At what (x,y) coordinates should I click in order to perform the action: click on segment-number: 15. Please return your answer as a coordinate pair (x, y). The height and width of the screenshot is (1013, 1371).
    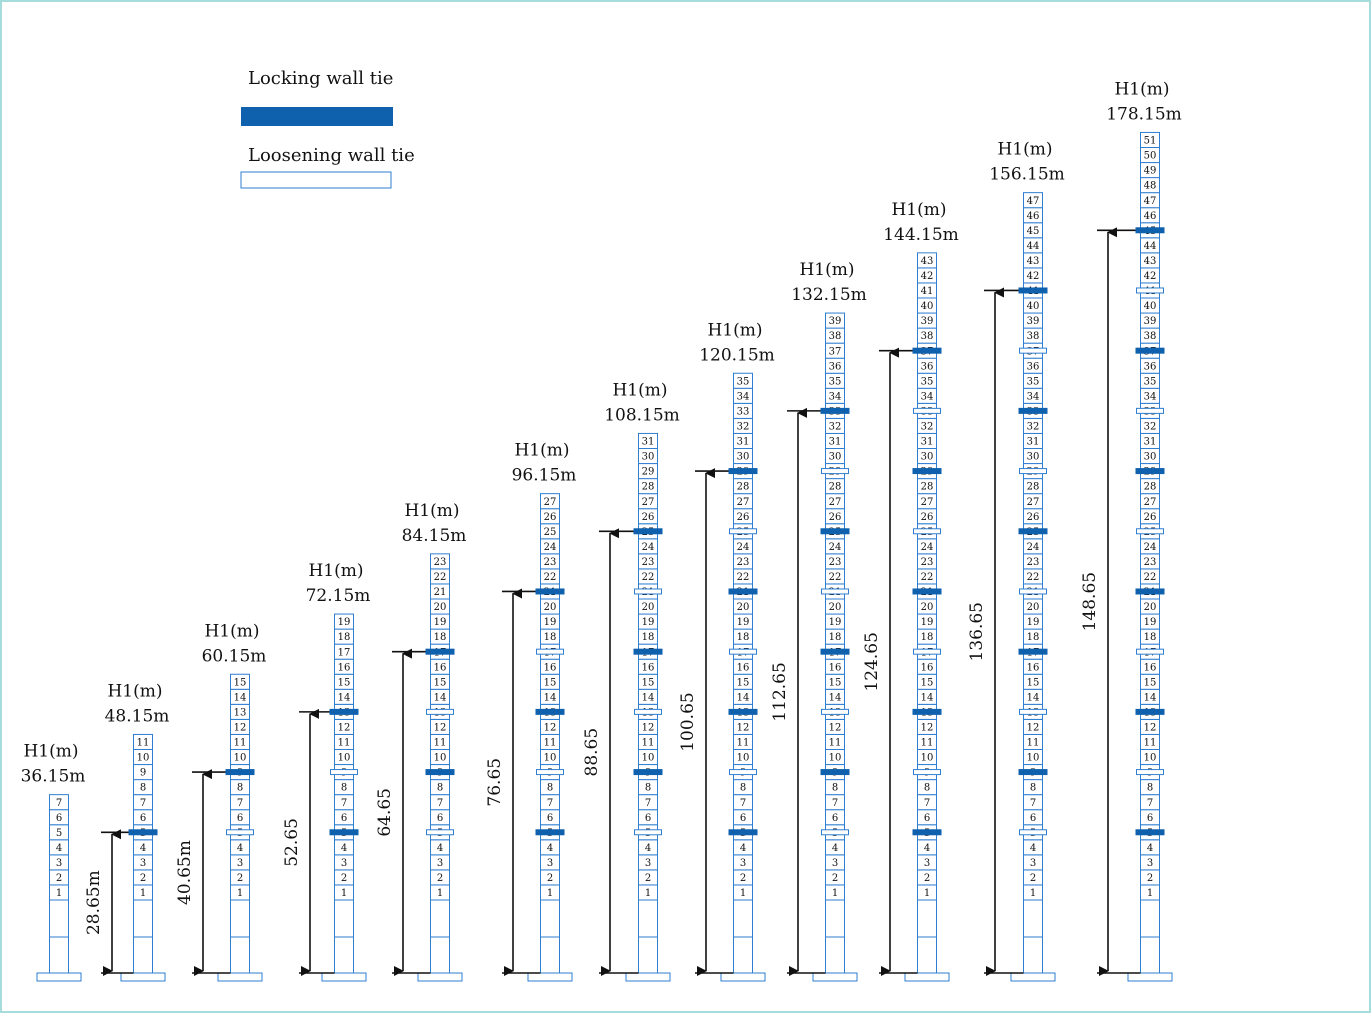
    Looking at the image, I should click on (1033, 682).